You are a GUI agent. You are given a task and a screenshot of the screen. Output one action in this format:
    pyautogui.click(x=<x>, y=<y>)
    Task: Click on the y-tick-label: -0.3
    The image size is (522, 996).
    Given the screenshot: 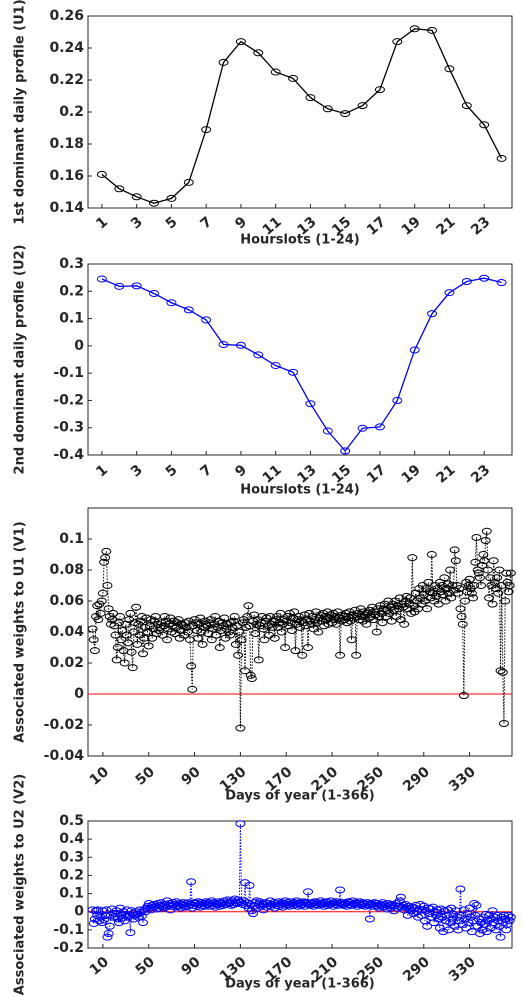 What is the action you would take?
    pyautogui.click(x=68, y=428)
    